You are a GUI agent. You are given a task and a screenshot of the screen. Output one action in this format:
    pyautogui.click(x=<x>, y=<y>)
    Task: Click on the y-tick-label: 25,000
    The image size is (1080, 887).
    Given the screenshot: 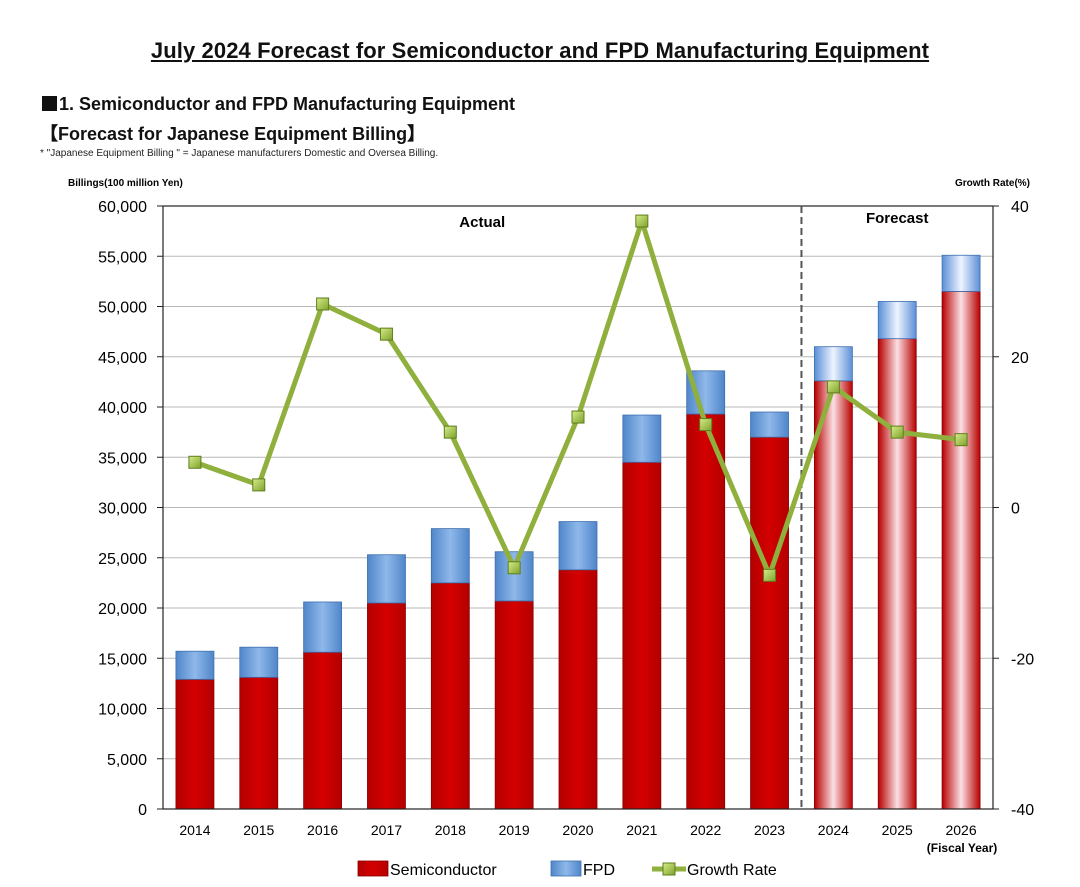 What is the action you would take?
    pyautogui.click(x=122, y=559)
    